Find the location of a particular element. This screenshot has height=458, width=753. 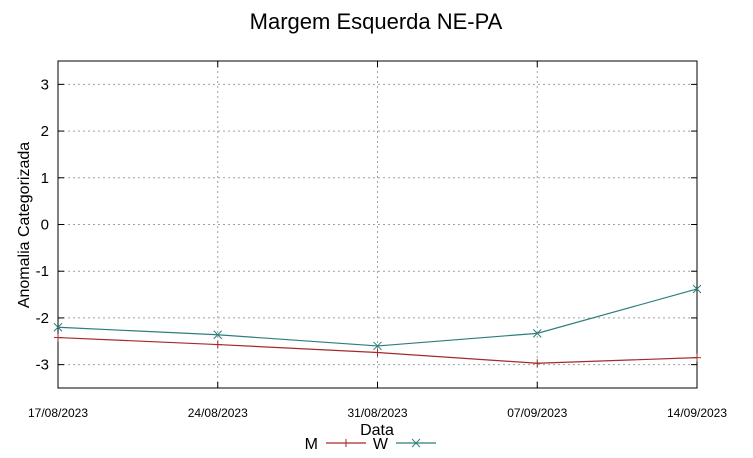

x-tick-label: 07/09/2023 is located at coordinates (537, 413).